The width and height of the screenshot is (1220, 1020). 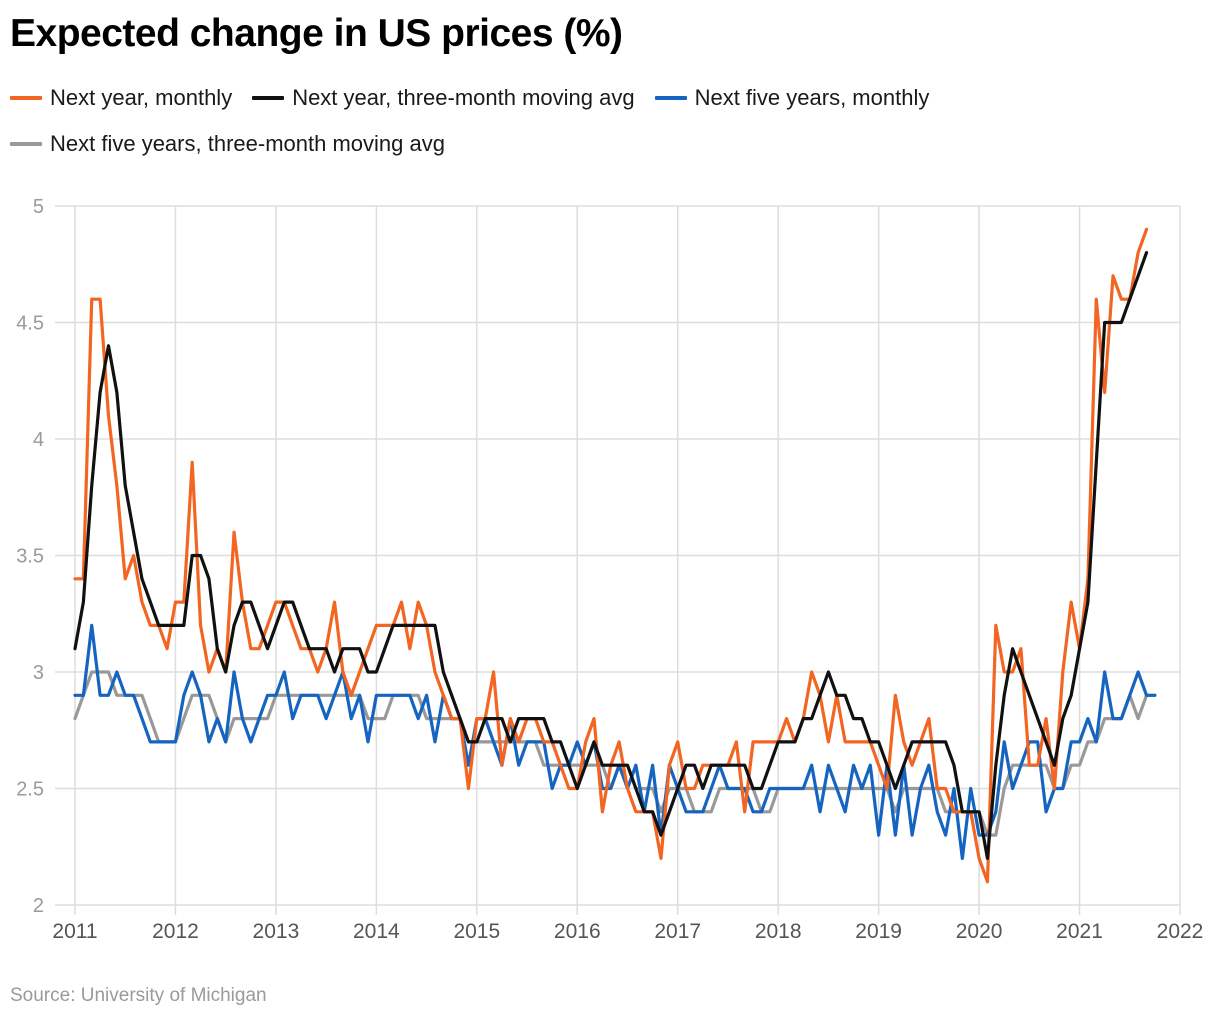 I want to click on x-tick-label: 2019, so click(x=878, y=931).